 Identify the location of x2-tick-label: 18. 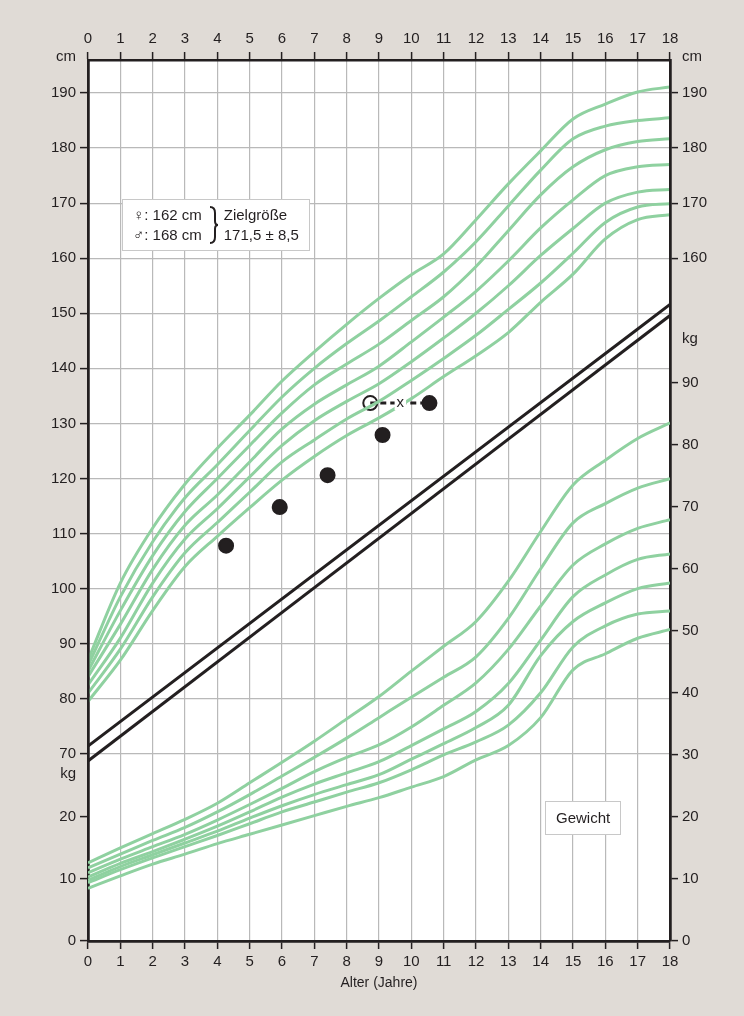
(670, 38).